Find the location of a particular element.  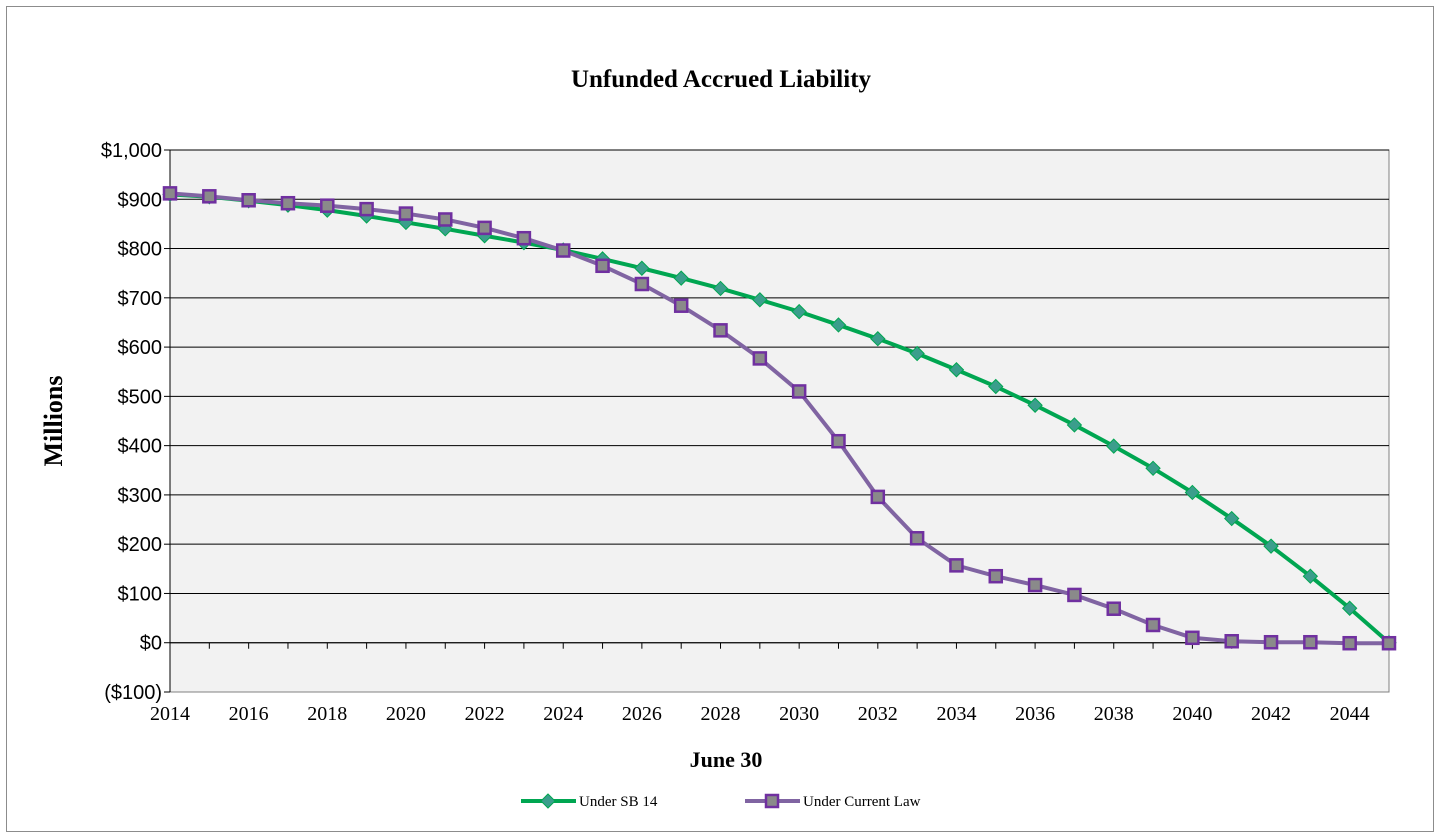

legend-item: Under SB 14 is located at coordinates (589, 801).